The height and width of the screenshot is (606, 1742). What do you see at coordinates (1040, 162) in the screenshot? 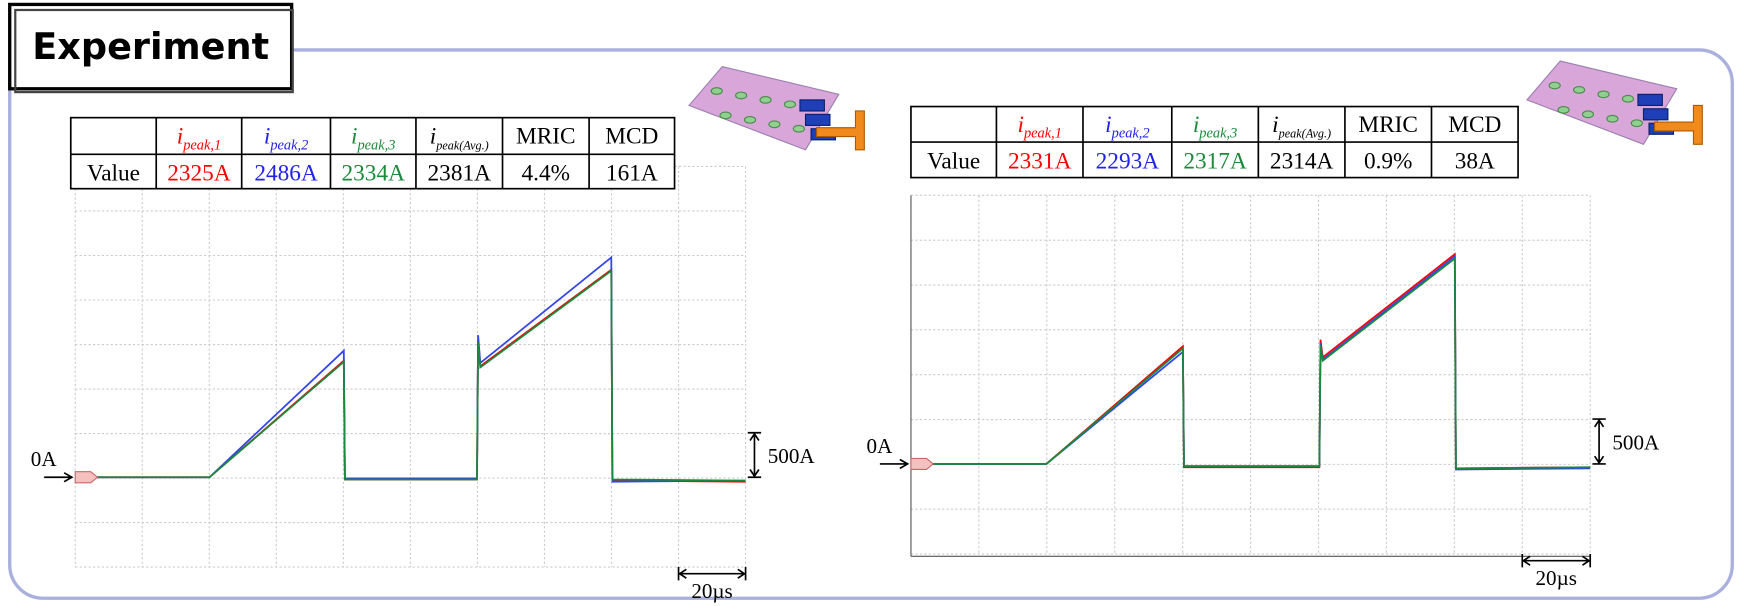
I see `table-value: 2331A` at bounding box center [1040, 162].